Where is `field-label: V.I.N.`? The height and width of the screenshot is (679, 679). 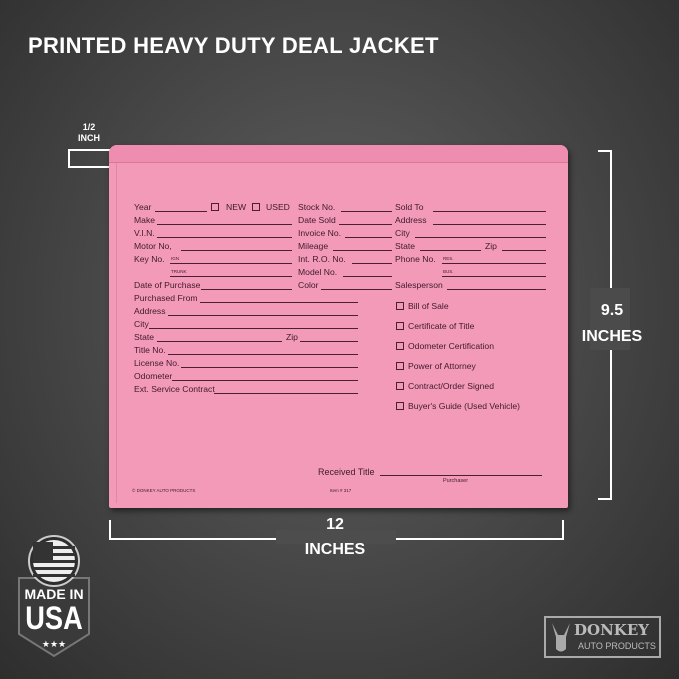 field-label: V.I.N. is located at coordinates (144, 233).